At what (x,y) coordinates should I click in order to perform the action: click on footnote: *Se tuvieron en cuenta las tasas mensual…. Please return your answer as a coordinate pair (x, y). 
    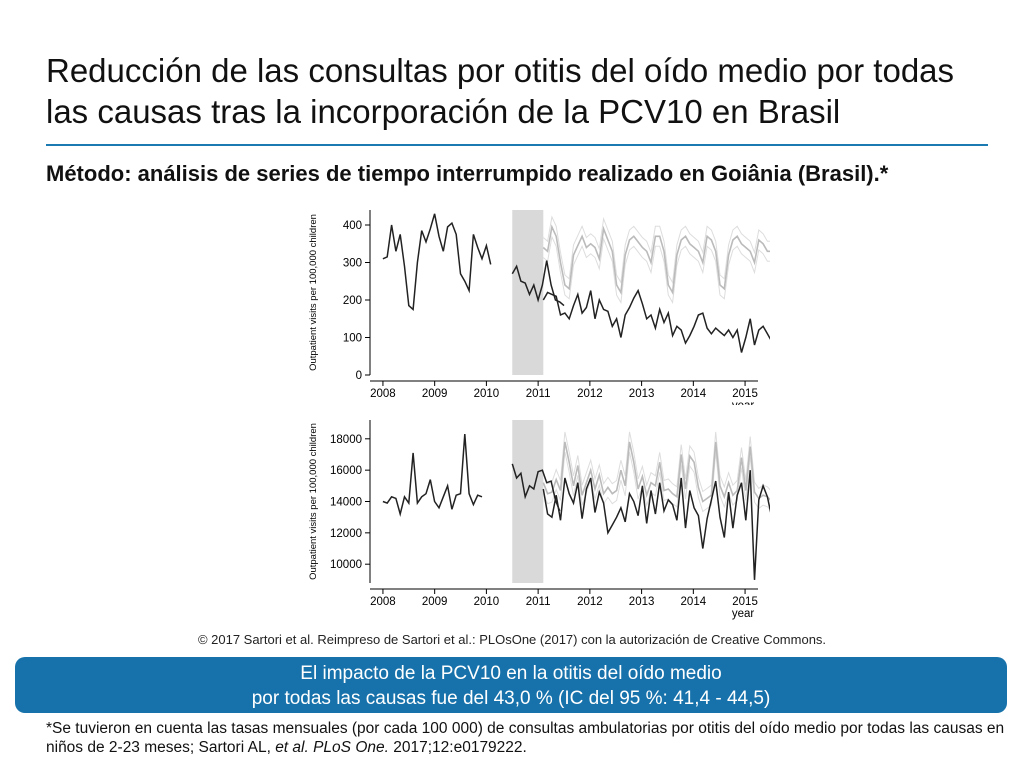
    Looking at the image, I should click on (526, 738).